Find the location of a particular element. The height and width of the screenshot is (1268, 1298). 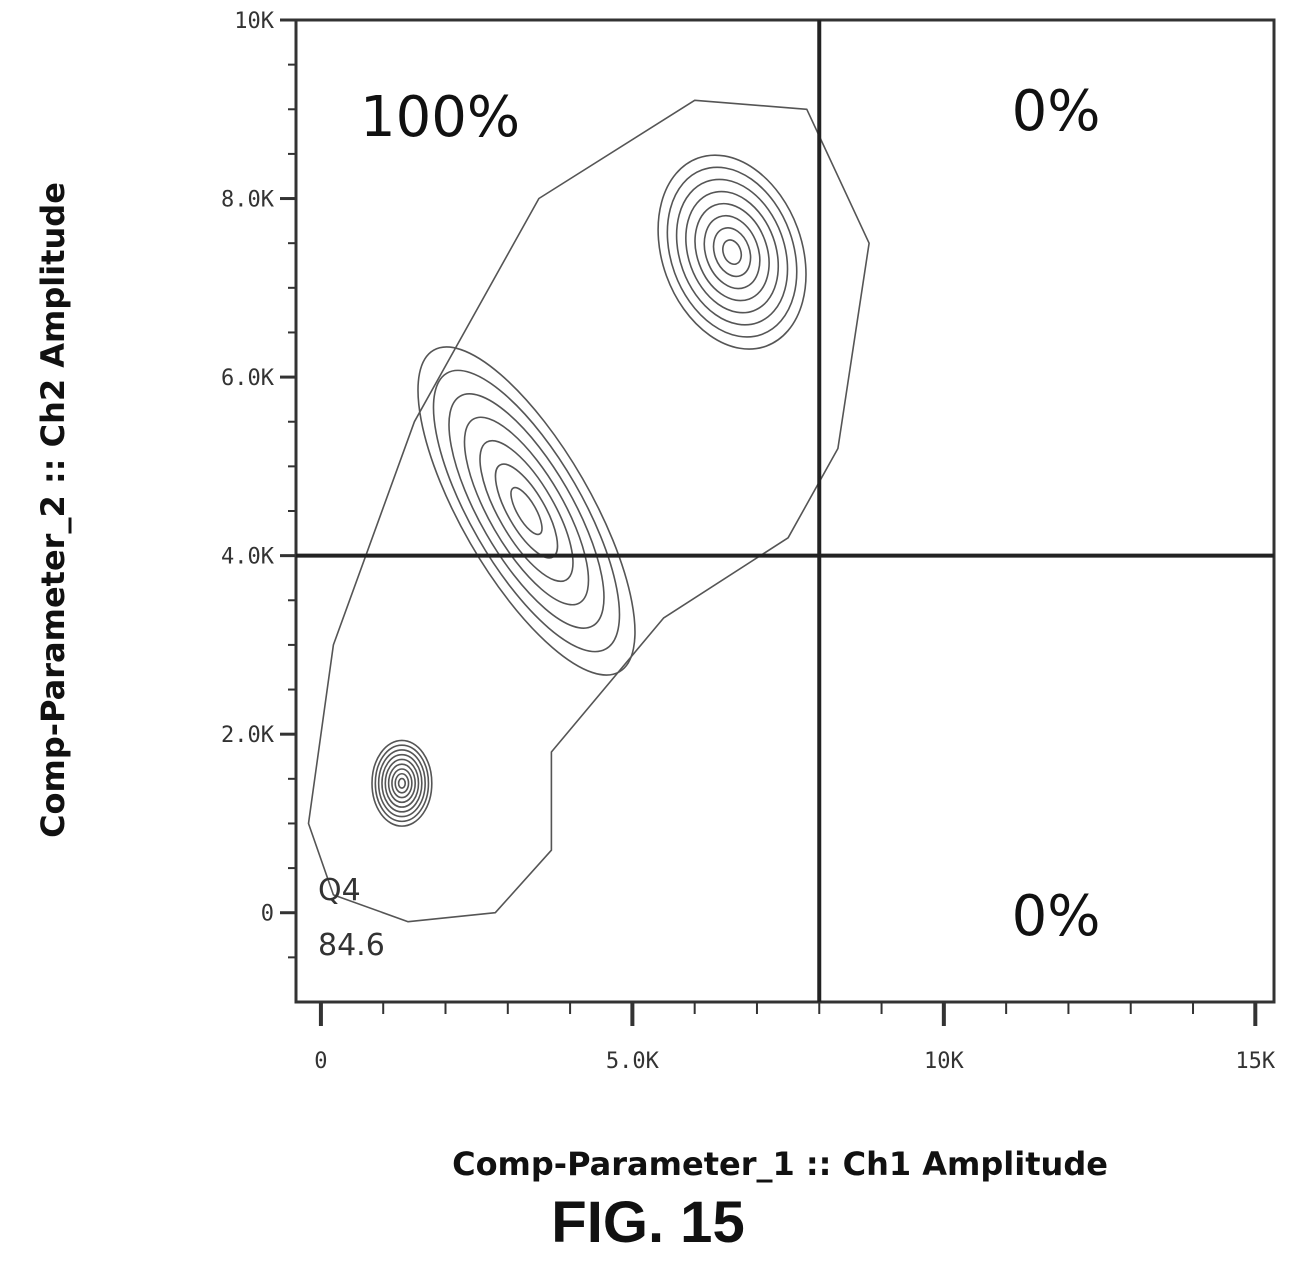

quadrant-upper-right-percent: 0% is located at coordinates (1056, 111).